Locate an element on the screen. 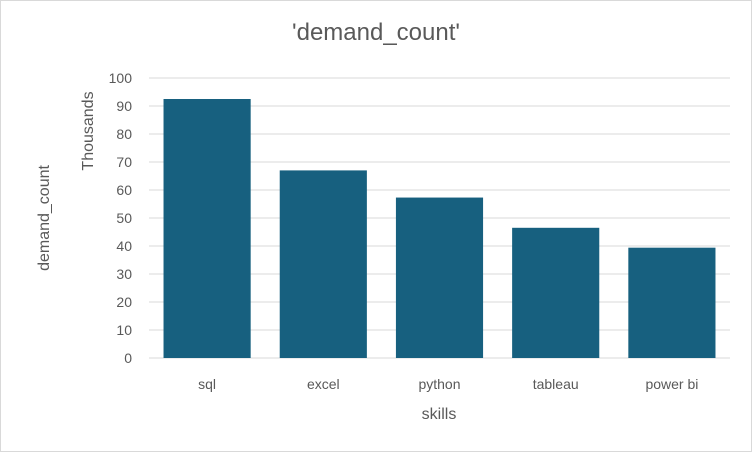  y-tick-label: 0 is located at coordinates (128, 358).